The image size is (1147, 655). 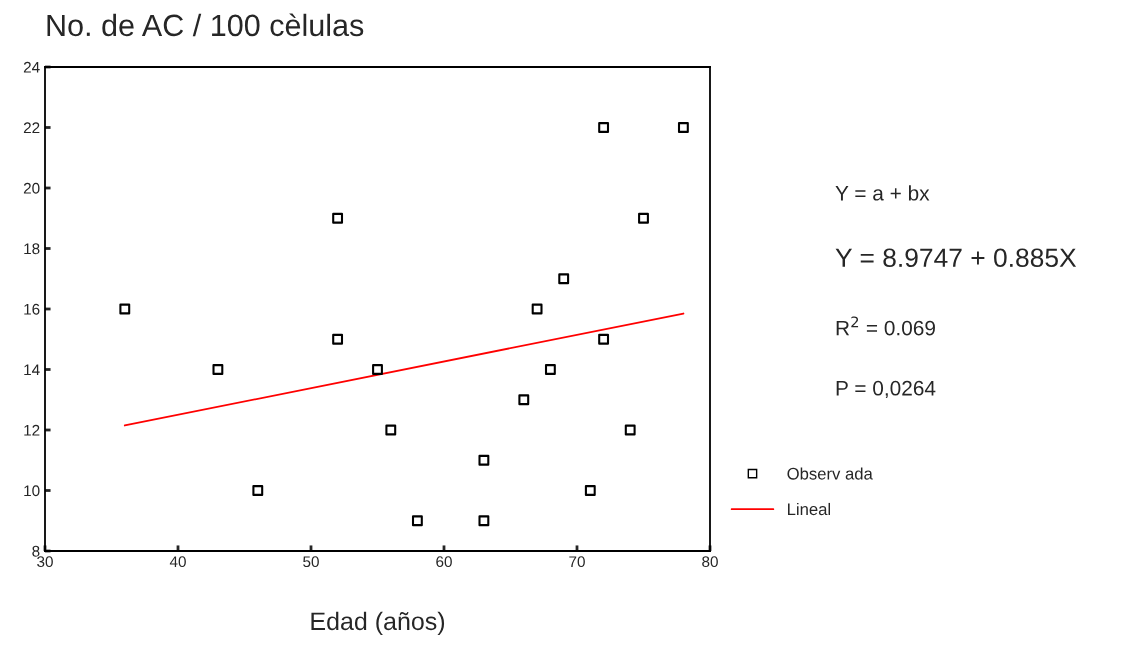 I want to click on x-tick-label: 50, so click(x=311, y=562).